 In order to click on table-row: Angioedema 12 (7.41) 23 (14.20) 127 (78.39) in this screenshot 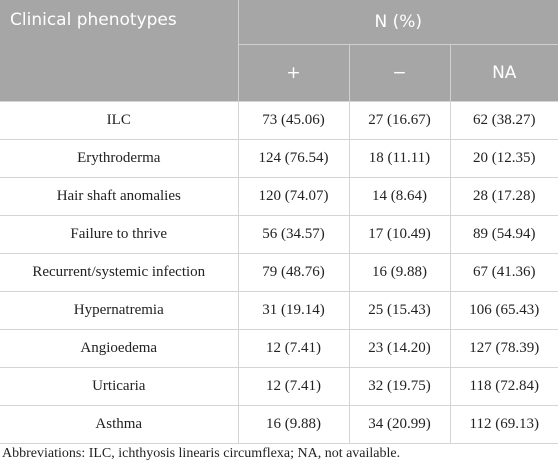, I will do `click(279, 348)`.